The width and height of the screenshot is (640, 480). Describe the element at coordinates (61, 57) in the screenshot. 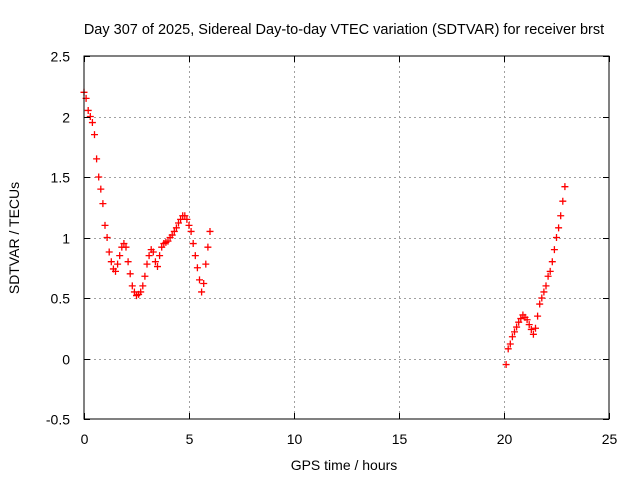

I see `y-tick-label: 2.5` at that location.